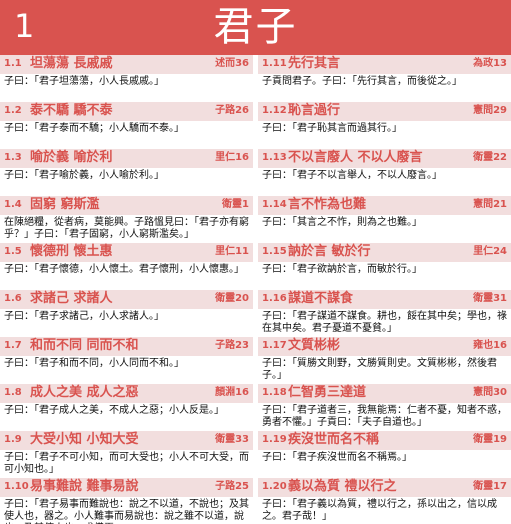 The width and height of the screenshot is (511, 524). Describe the element at coordinates (13, 157) in the screenshot. I see `entry-number: 1.3` at that location.